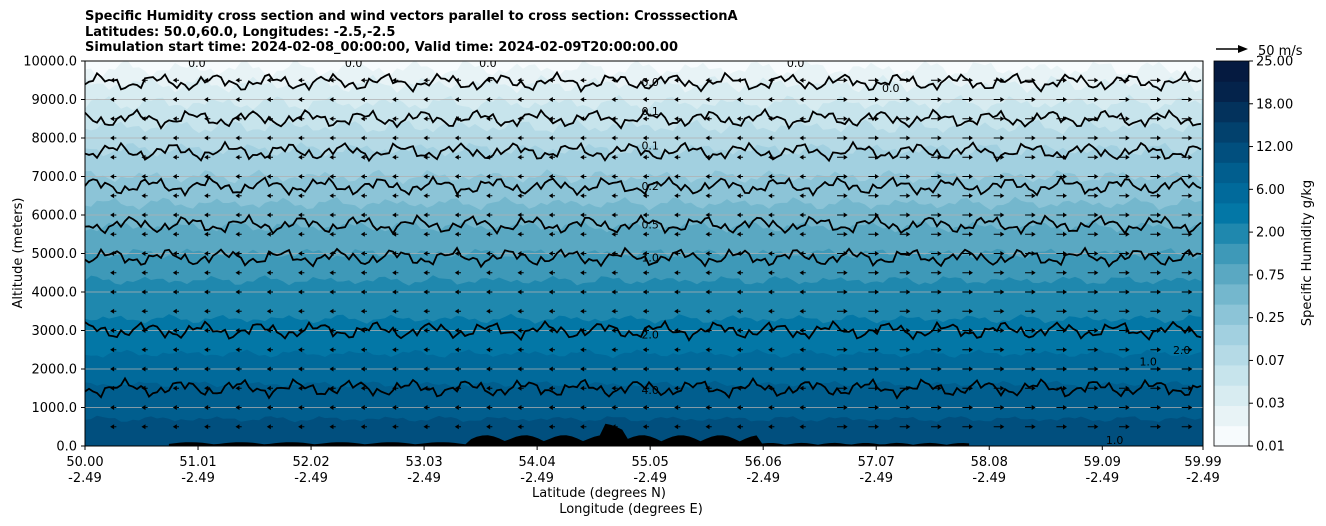  What do you see at coordinates (650, 390) in the screenshot?
I see `contour-label: 4.0` at bounding box center [650, 390].